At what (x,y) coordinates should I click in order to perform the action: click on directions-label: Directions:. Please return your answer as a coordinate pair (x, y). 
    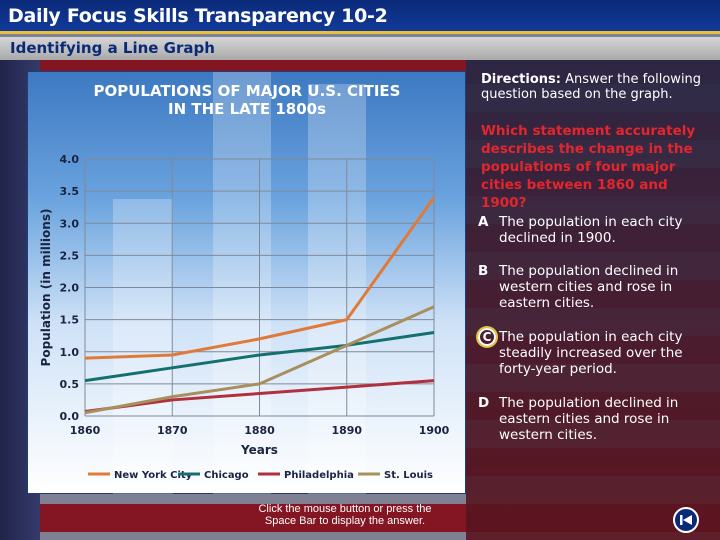
    Looking at the image, I should click on (521, 79).